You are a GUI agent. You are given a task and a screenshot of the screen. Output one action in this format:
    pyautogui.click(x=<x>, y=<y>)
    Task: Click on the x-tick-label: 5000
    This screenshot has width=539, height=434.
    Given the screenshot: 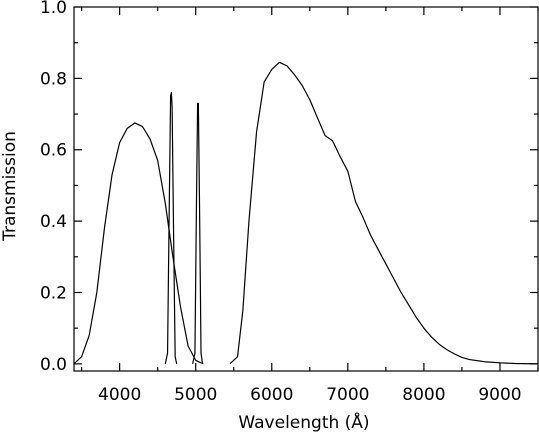 What is the action you would take?
    pyautogui.click(x=195, y=395)
    